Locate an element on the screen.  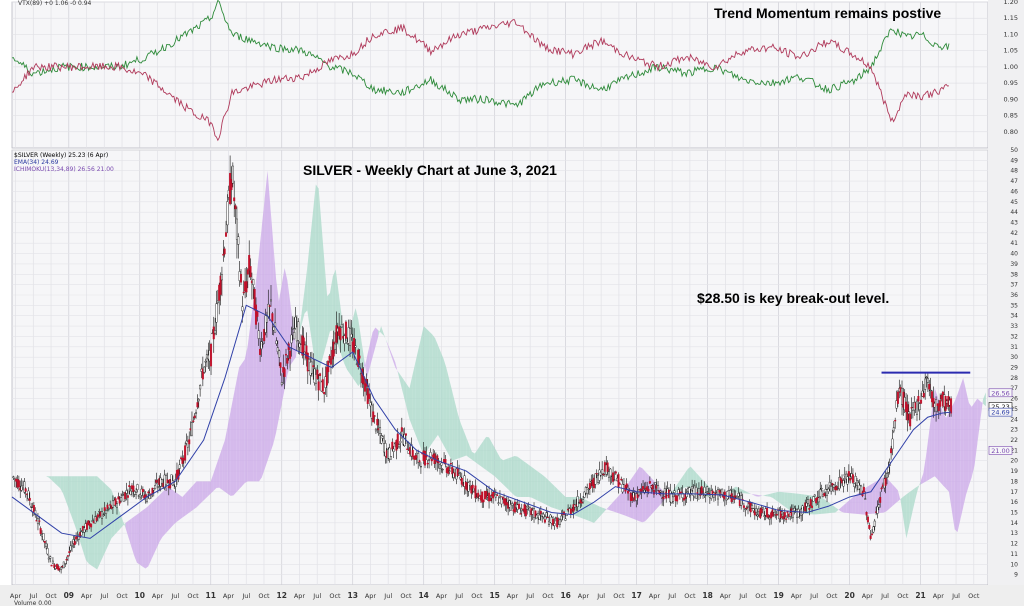
ichimoku-legend: ICHIMOKU(13,34,89) 26.56 21.00 is located at coordinates (64, 169).